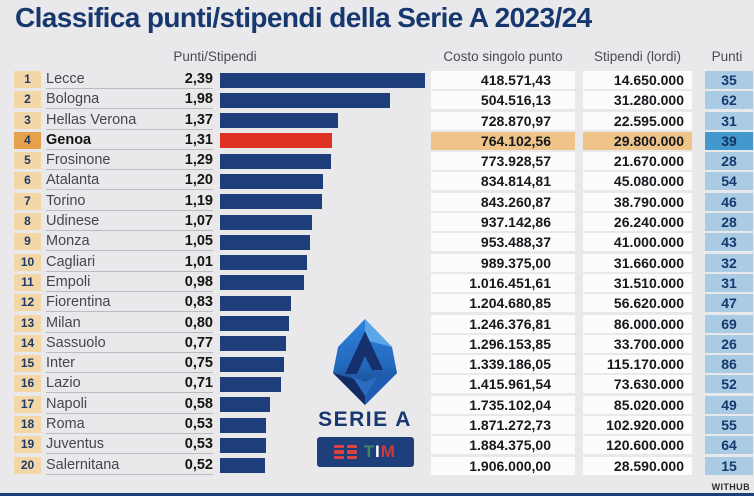 This screenshot has width=754, height=496. I want to click on rank-badge: 2, so click(27, 100).